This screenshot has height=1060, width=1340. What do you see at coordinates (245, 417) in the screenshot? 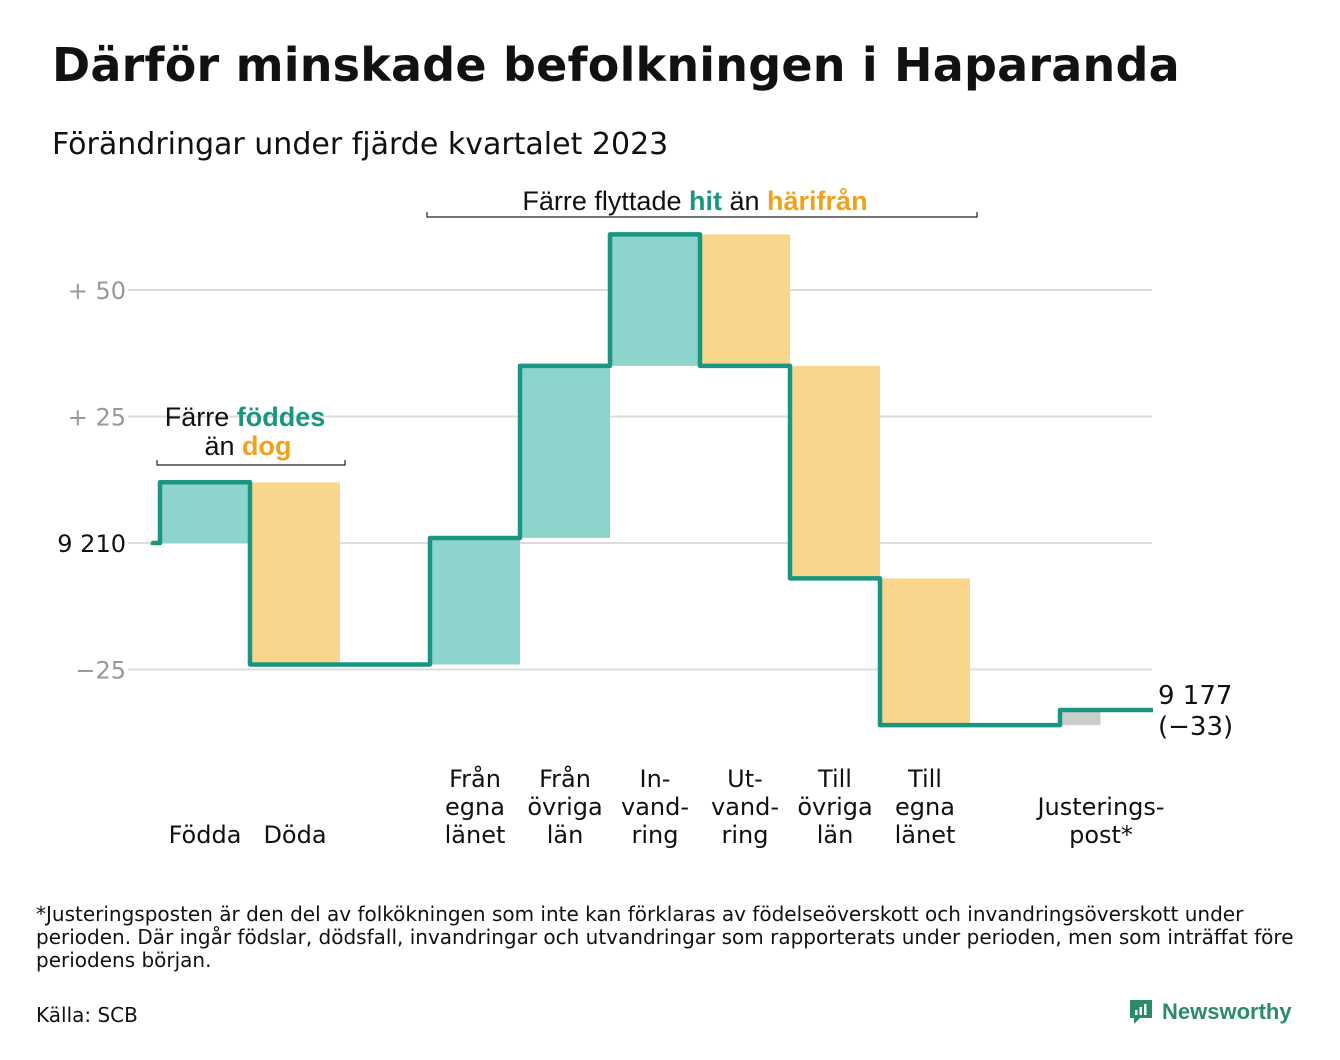
I see `annotation-births-line1: Färre föddes` at bounding box center [245, 417].